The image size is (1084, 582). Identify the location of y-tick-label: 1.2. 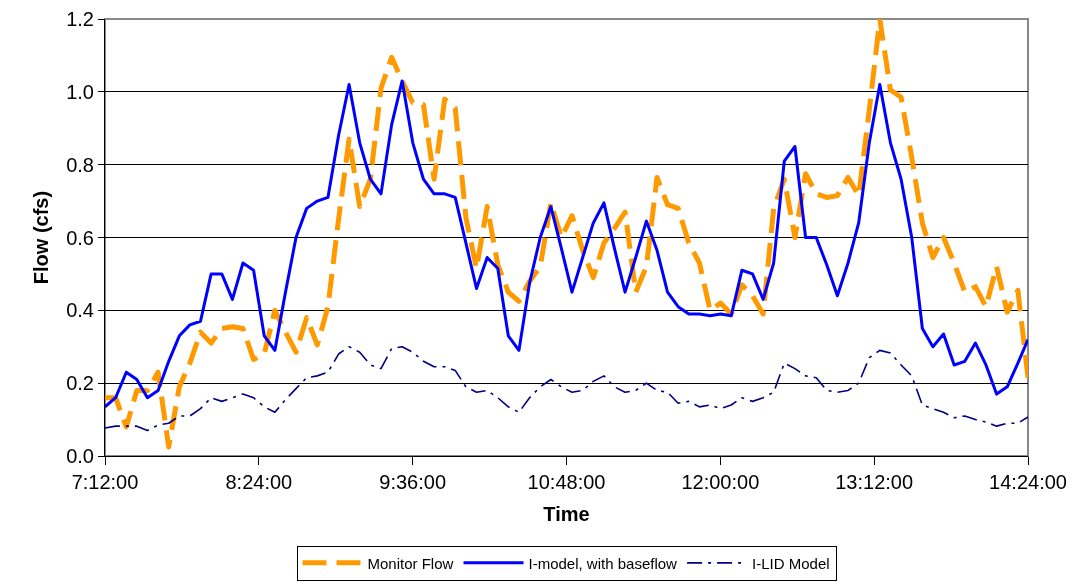
(80, 19).